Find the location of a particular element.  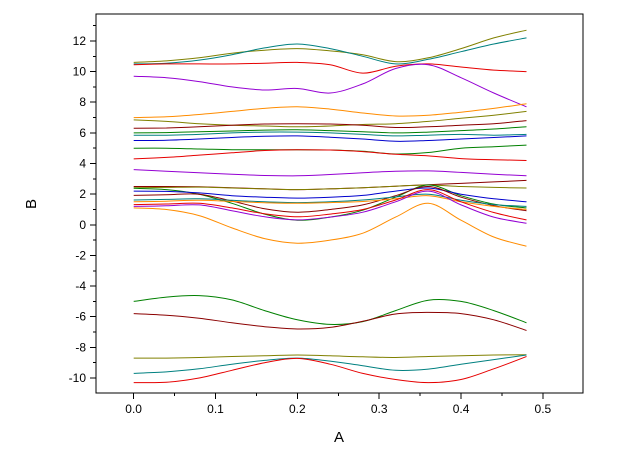

y-tick-label: 0 is located at coordinates (82, 225).